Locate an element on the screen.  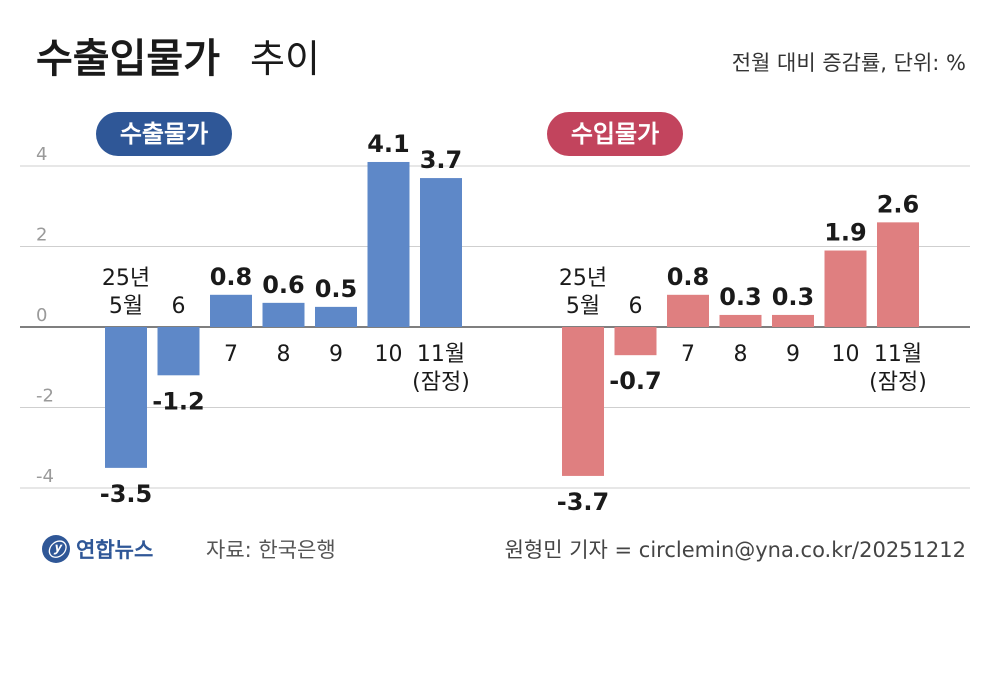
import-badge-label: 수입물가 is located at coordinates (615, 134).